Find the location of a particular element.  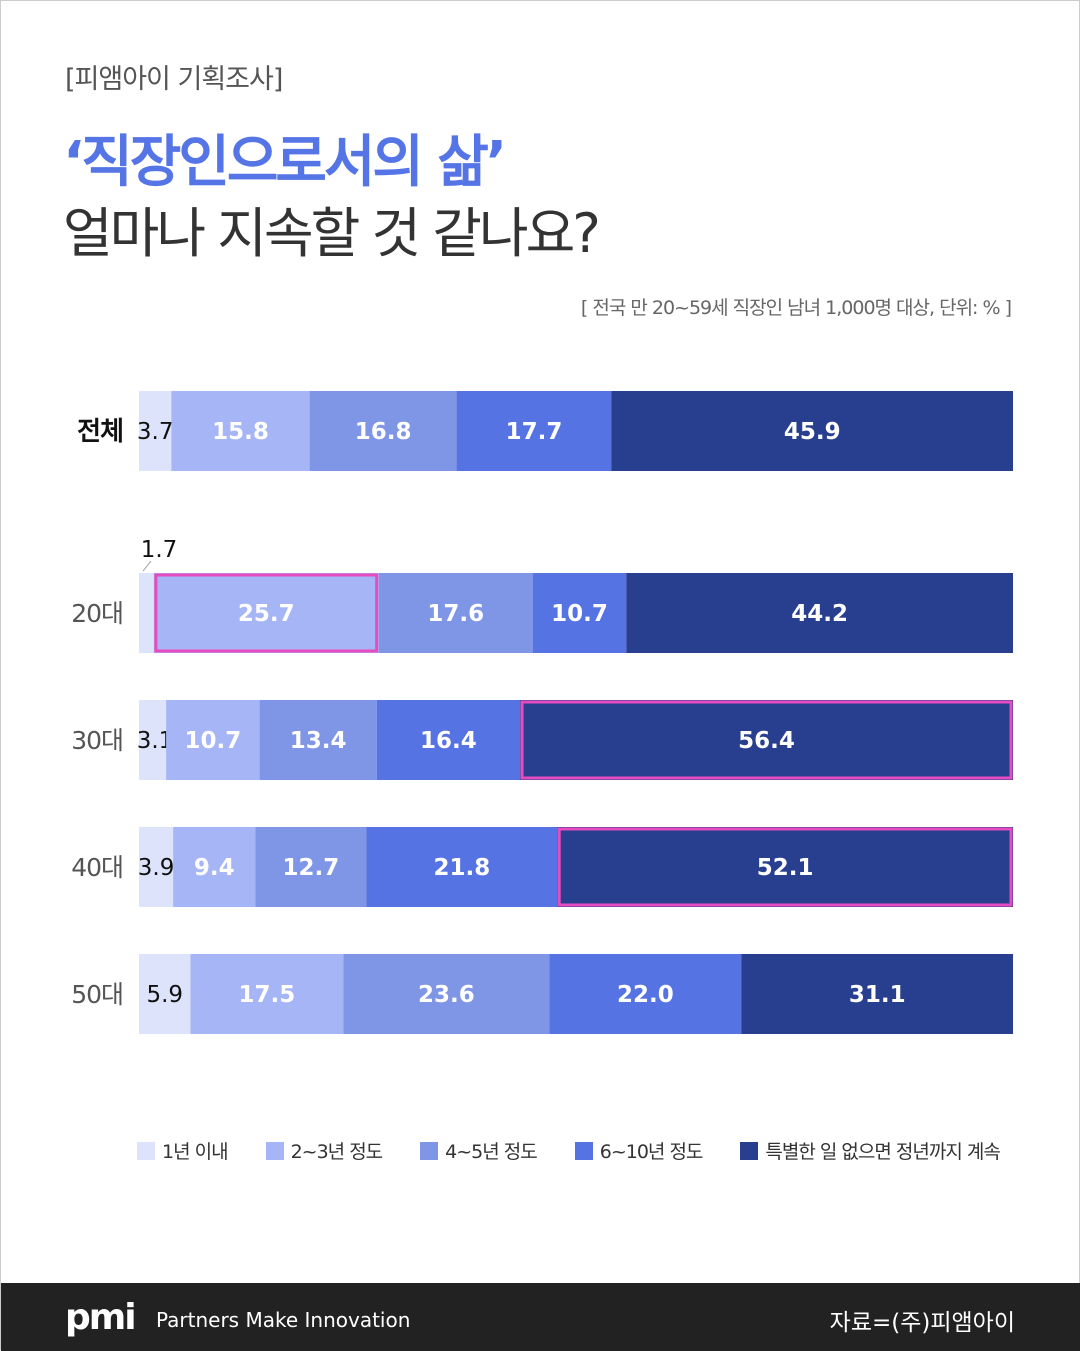

data-label: 3.9 is located at coordinates (156, 868).